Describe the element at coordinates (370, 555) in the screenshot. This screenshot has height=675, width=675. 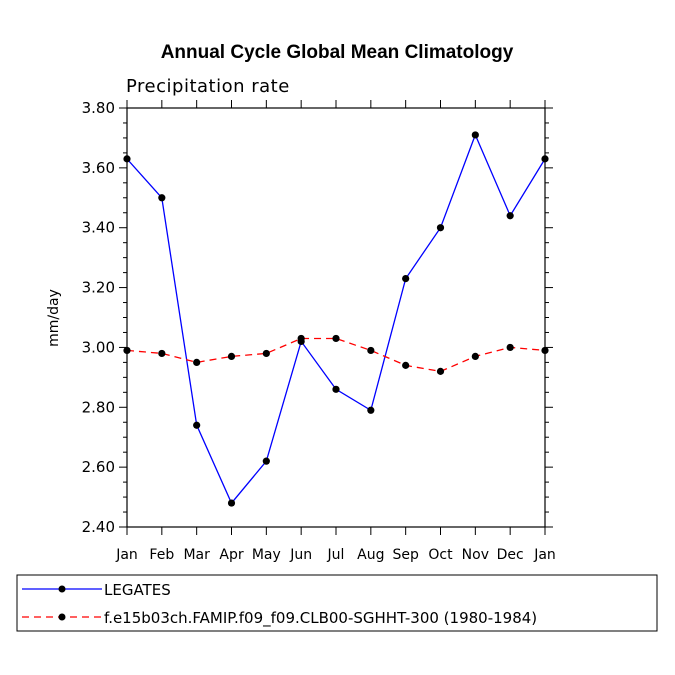
I see `x-tick-label: Aug` at that location.